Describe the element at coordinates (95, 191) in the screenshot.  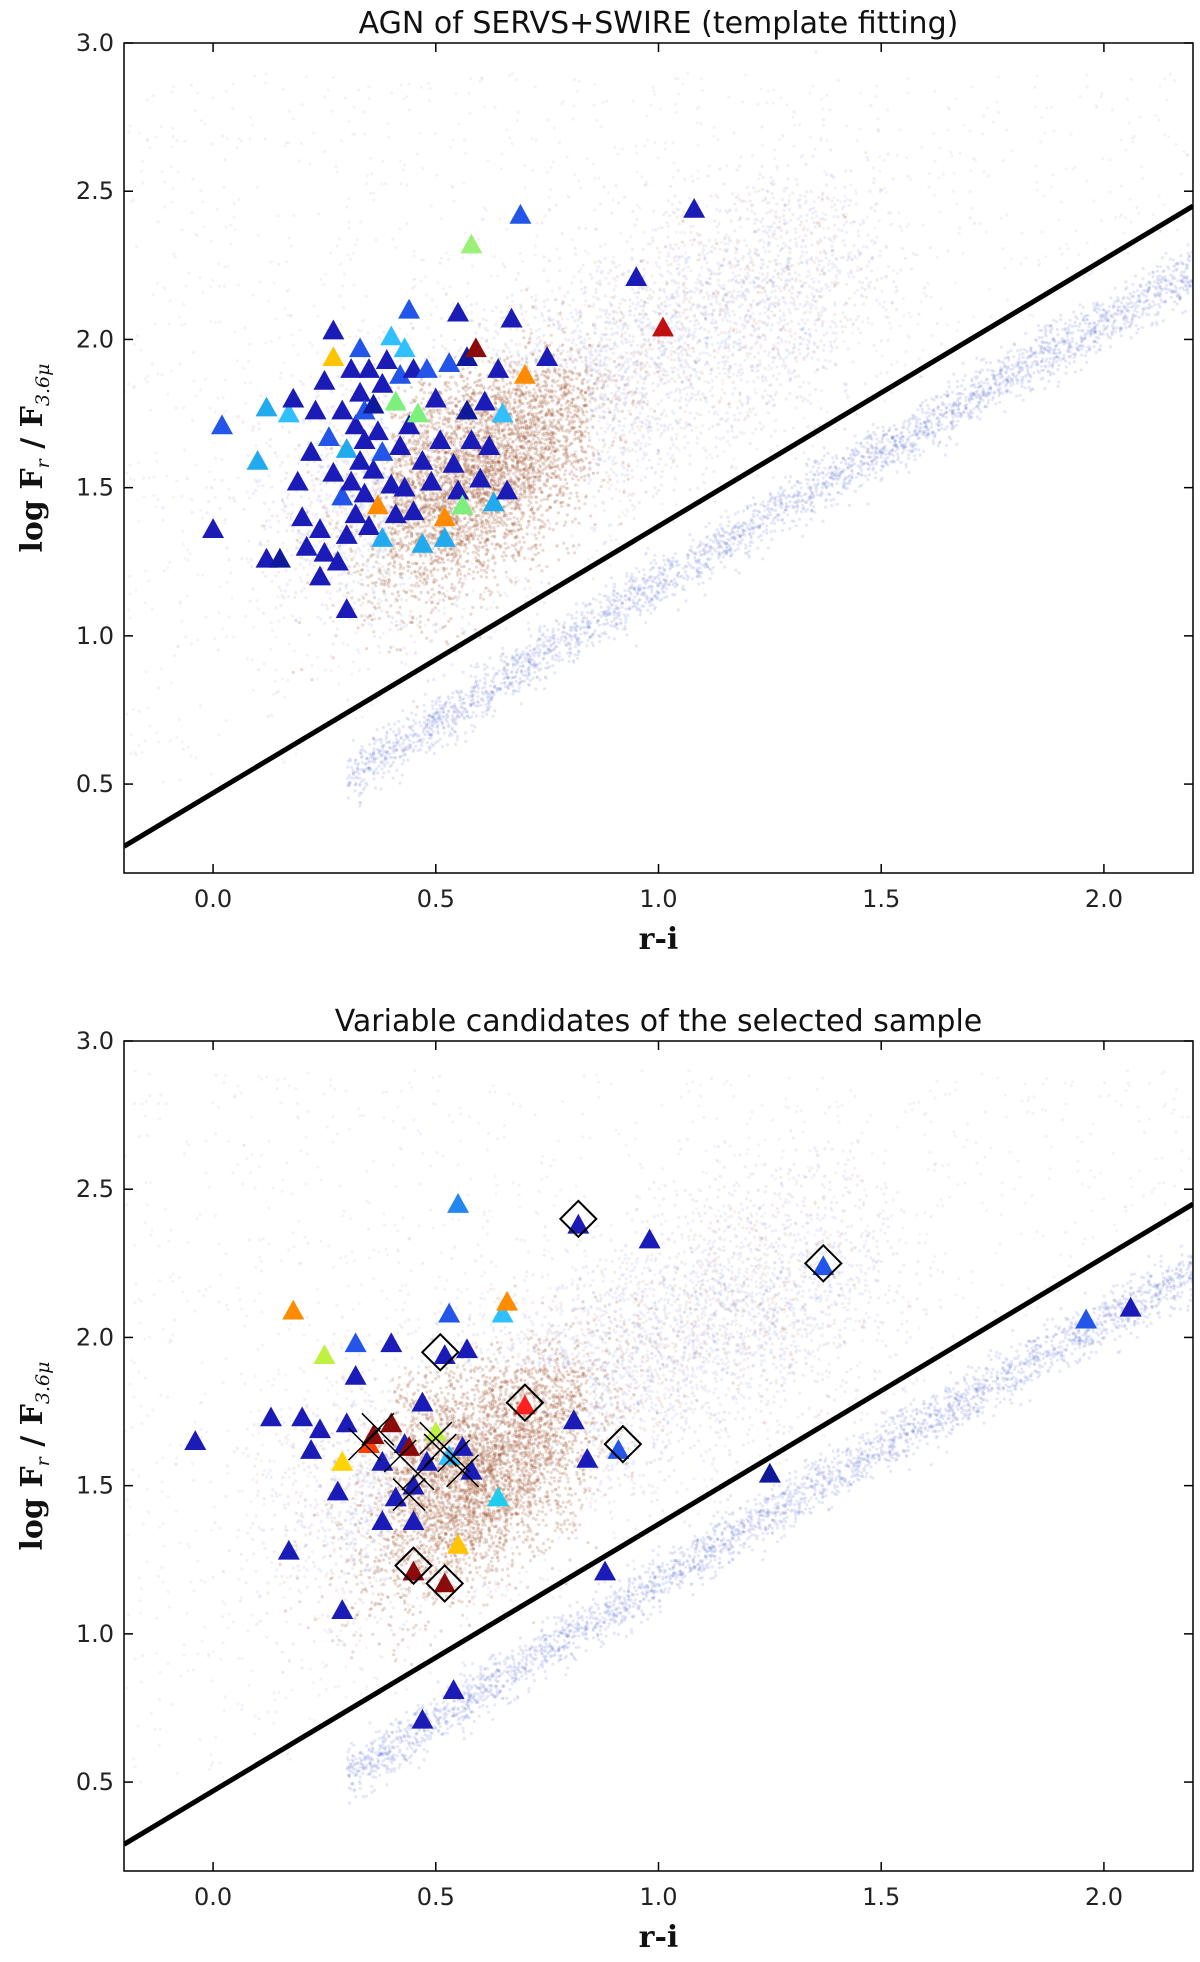
I see `y-tick-label: 2.5` at that location.